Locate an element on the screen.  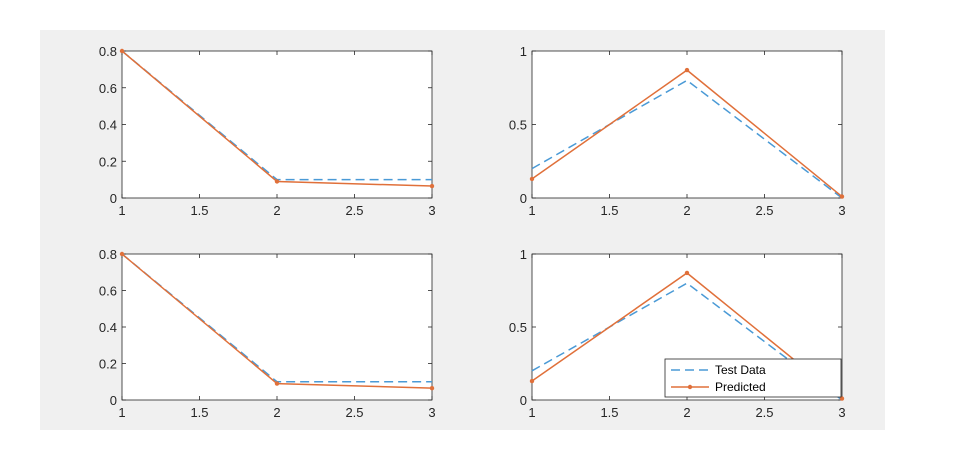
subplot-2: 1 1.5 2 2.5 3 0 0.5 1 is located at coordinates (677, 131).